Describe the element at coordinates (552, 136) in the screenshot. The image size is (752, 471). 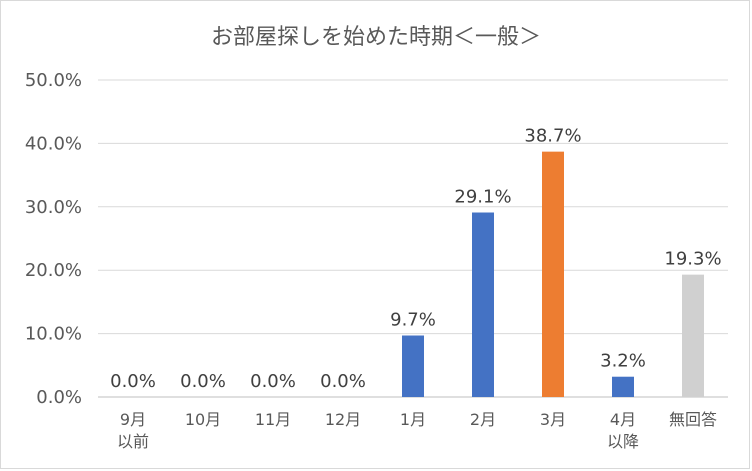
I see `data-label: 38.7%` at that location.